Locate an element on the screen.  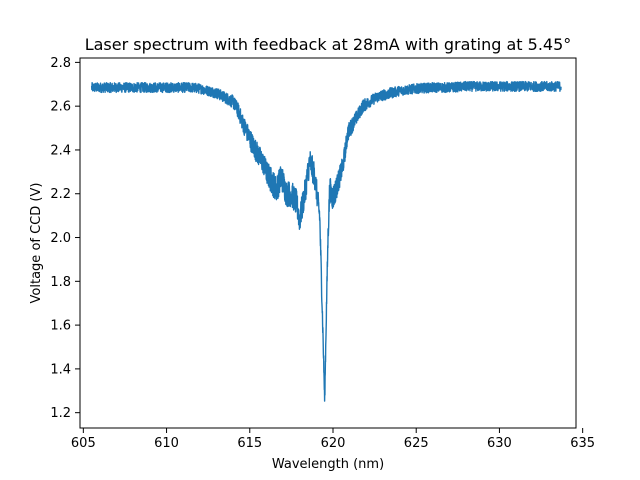
x-tick-label: 630 is located at coordinates (499, 443).